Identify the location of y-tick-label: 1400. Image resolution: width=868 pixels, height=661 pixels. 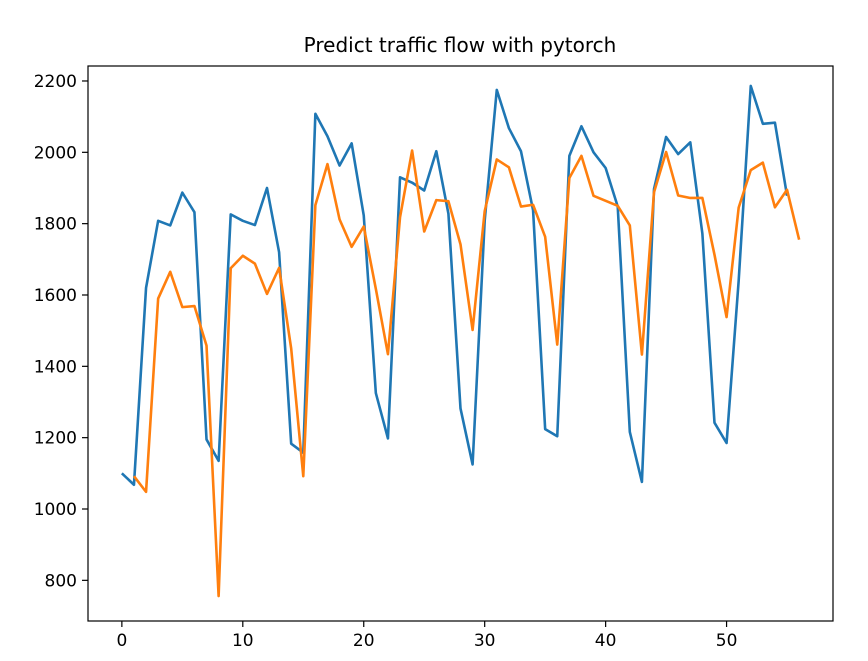
(55, 367).